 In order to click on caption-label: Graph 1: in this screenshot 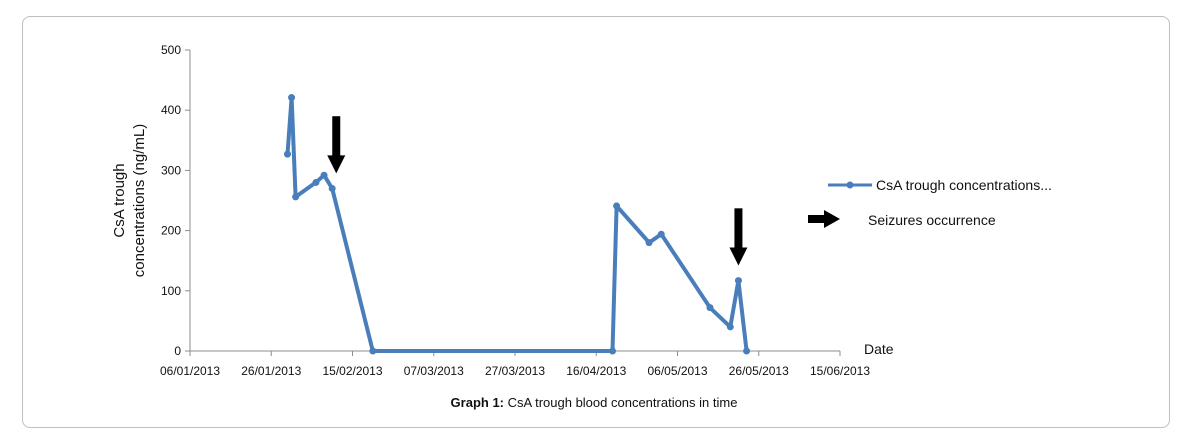, I will do `click(477, 402)`.